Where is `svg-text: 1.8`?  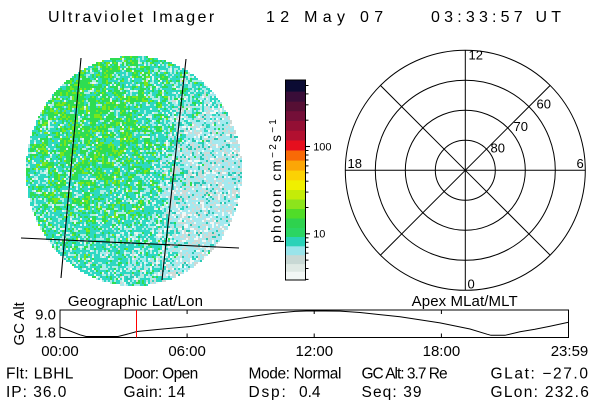 svg-text: 1.8 is located at coordinates (45, 333).